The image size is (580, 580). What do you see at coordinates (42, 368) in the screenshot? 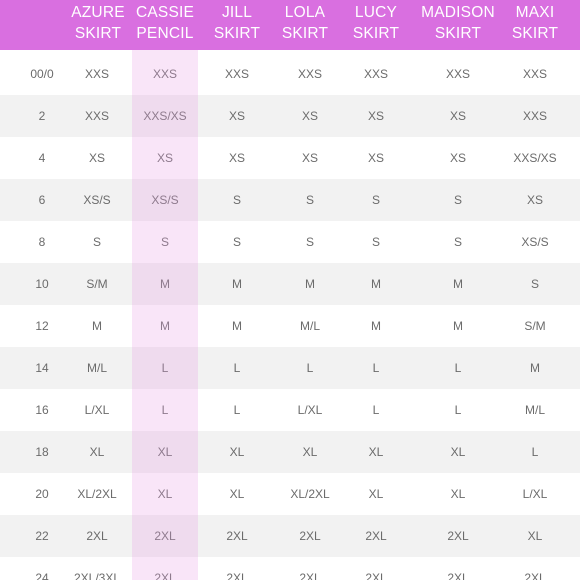
I see `size-number-cell: 14` at bounding box center [42, 368].